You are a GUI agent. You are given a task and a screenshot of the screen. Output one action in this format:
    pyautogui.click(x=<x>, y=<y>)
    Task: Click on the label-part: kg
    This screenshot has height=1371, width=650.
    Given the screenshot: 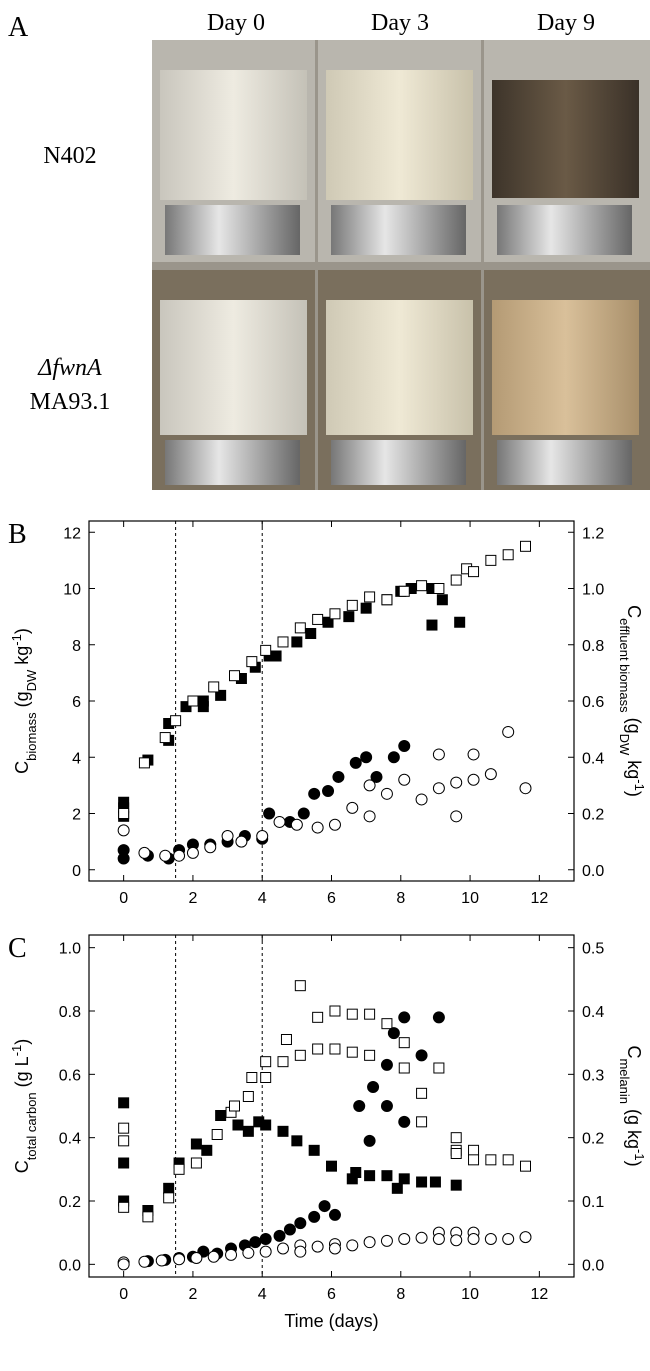 What is the action you would take?
    pyautogui.click(x=22, y=658)
    